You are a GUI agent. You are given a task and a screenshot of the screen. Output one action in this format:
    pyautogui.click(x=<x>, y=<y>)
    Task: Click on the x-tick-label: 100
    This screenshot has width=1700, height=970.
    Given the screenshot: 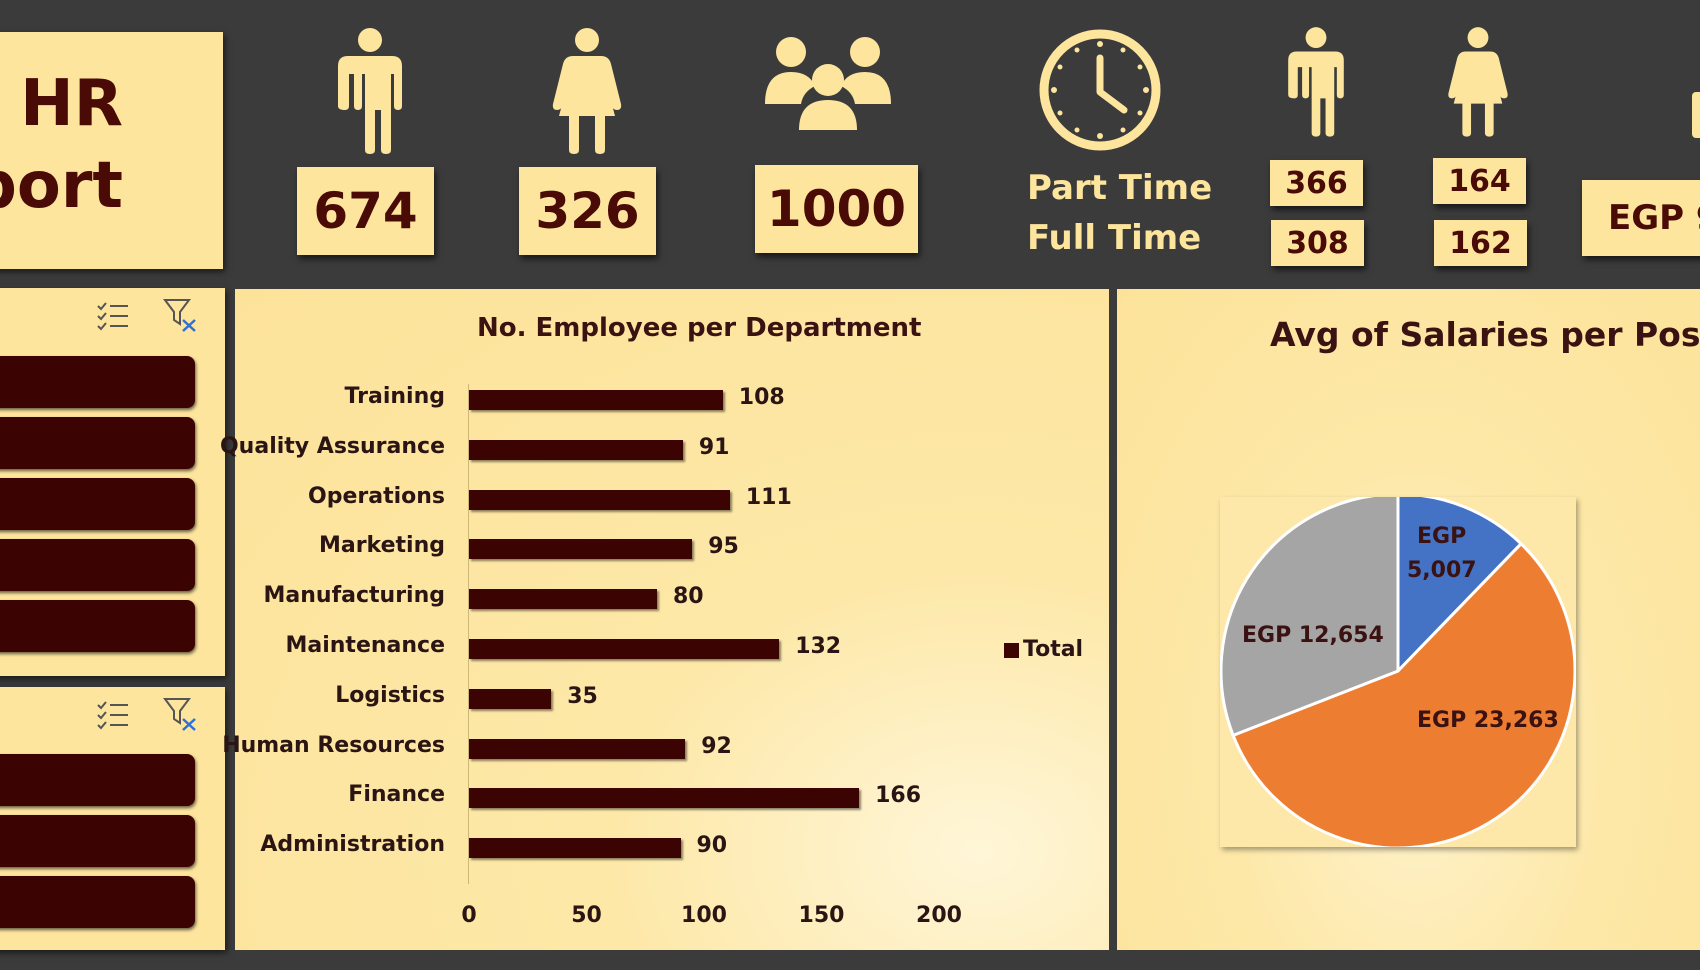 What is the action you would take?
    pyautogui.click(x=704, y=915)
    